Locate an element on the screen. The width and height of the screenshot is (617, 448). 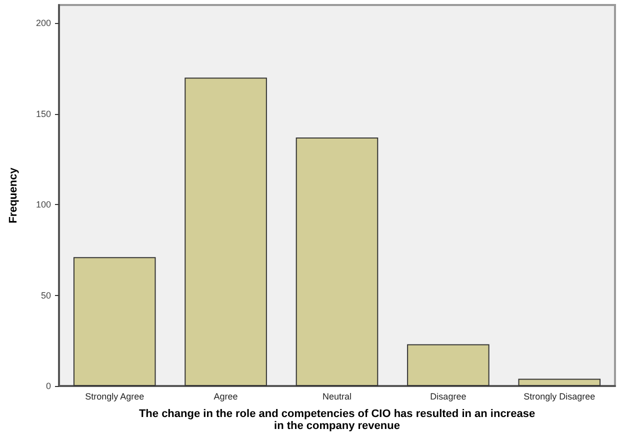
y-tick-label: 150 is located at coordinates (43, 113).